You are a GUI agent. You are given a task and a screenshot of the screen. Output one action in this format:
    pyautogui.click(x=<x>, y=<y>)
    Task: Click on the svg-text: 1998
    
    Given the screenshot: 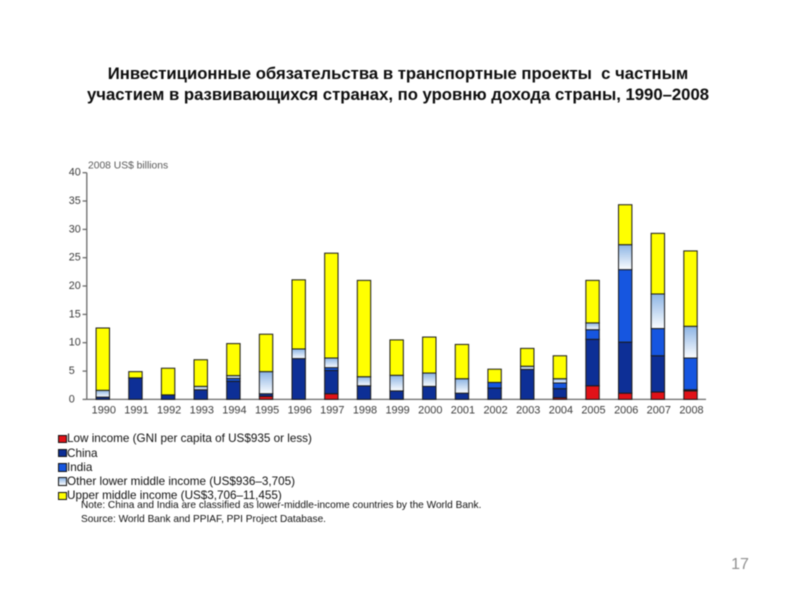 What is the action you would take?
    pyautogui.click(x=365, y=410)
    